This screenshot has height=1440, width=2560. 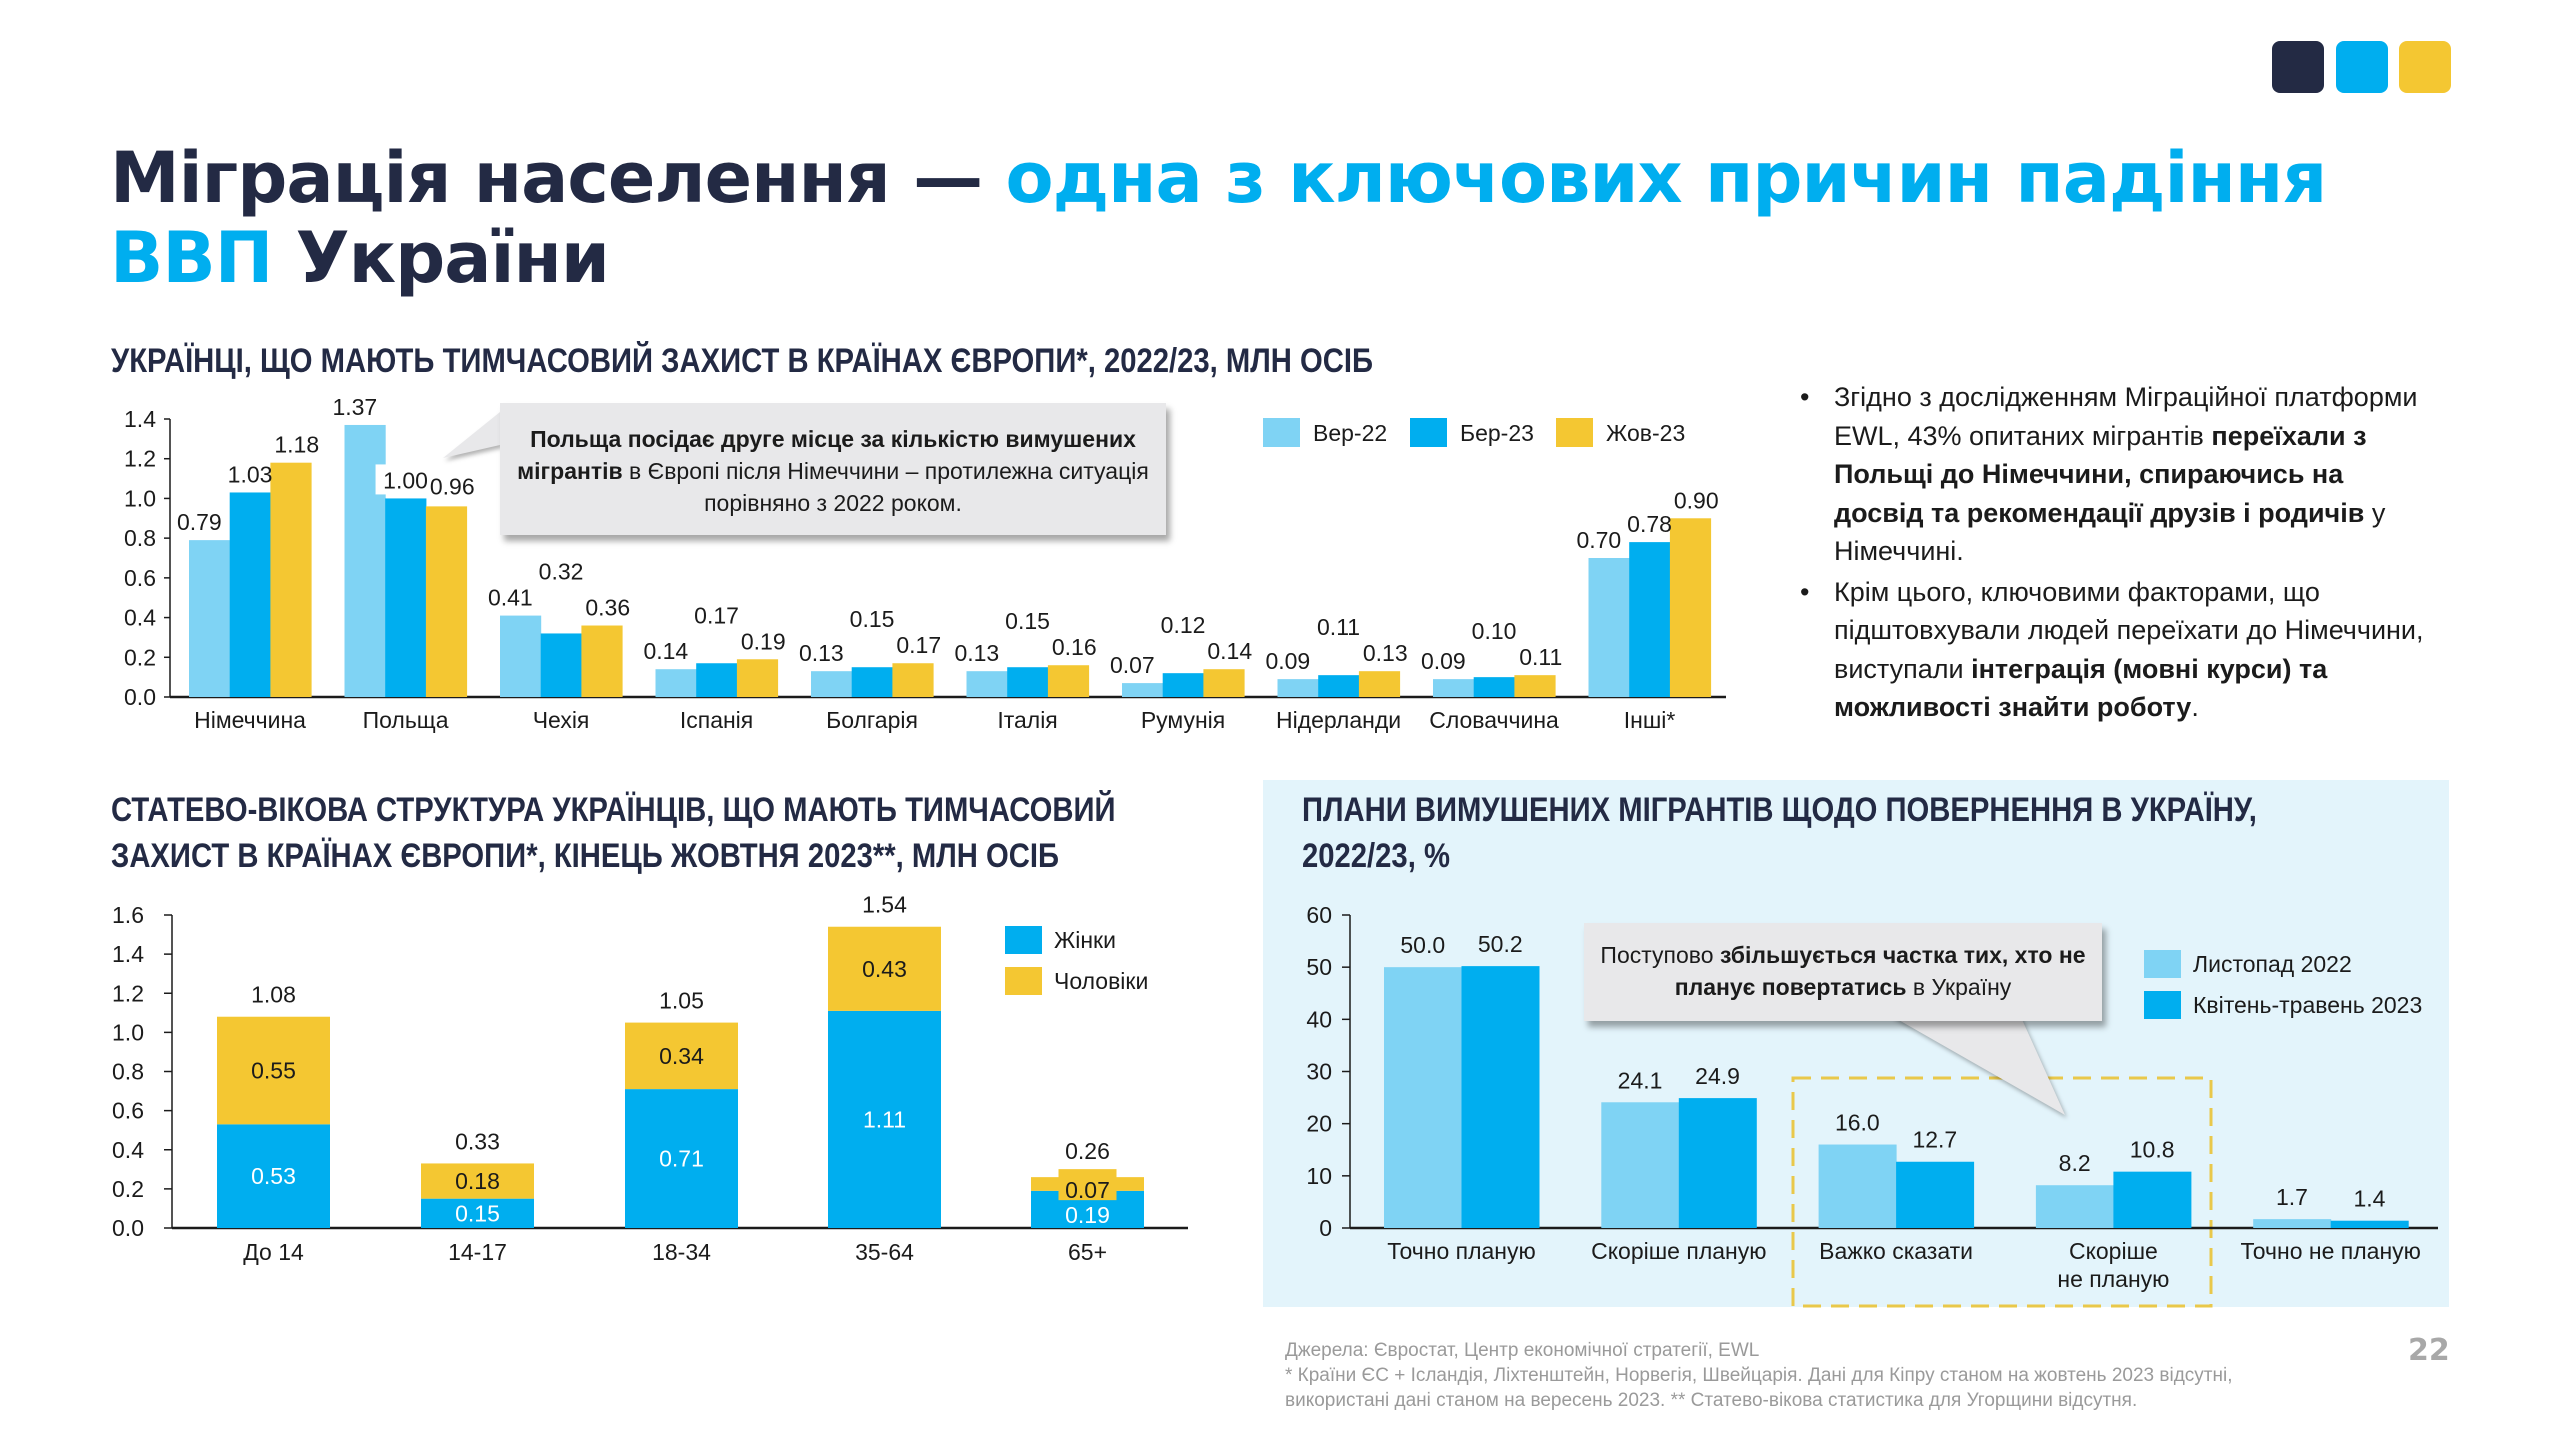 I want to click on chart2-x-label: 18-34, so click(x=681, y=1252).